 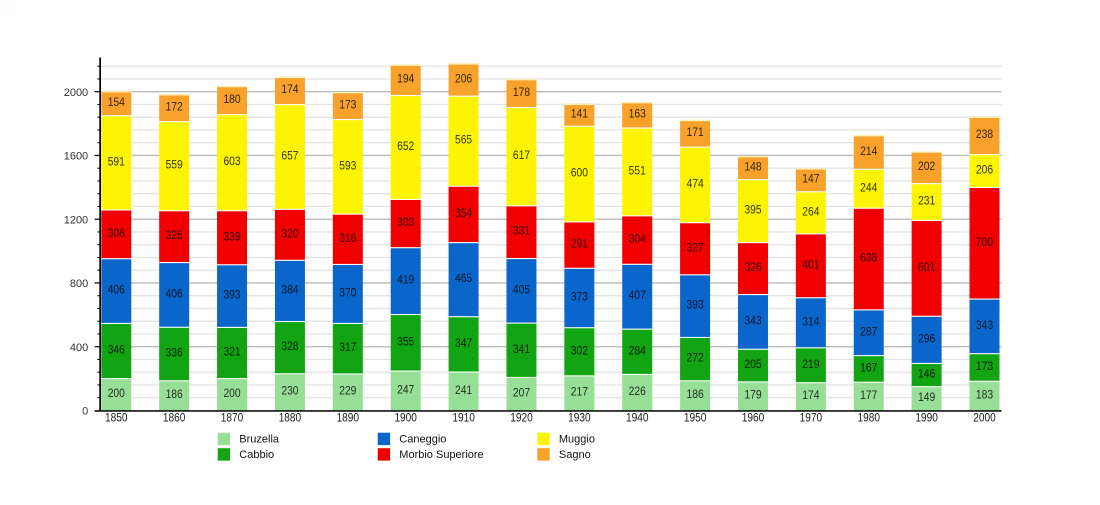 I want to click on svg-text: 1990, so click(x=926, y=418).